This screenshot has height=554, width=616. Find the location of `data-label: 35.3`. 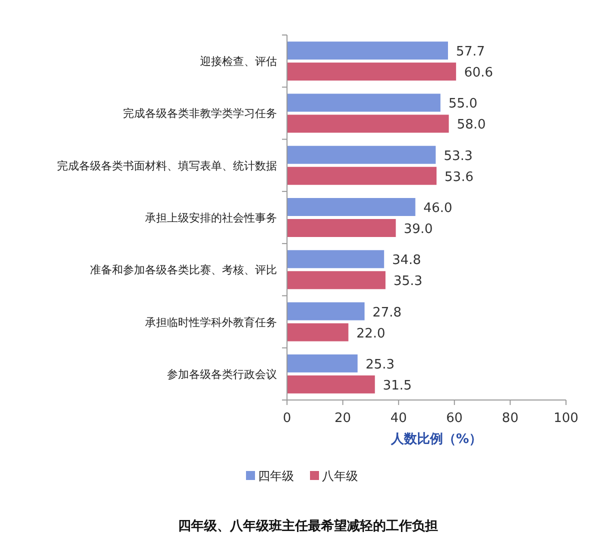

data-label: 35.3 is located at coordinates (407, 282).